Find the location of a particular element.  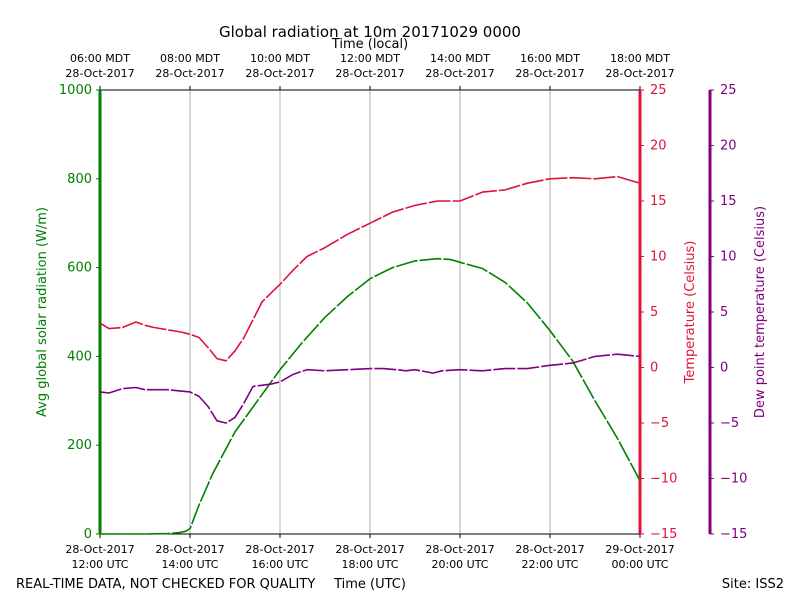

dewpoint-tick-label: 20 is located at coordinates (728, 146).